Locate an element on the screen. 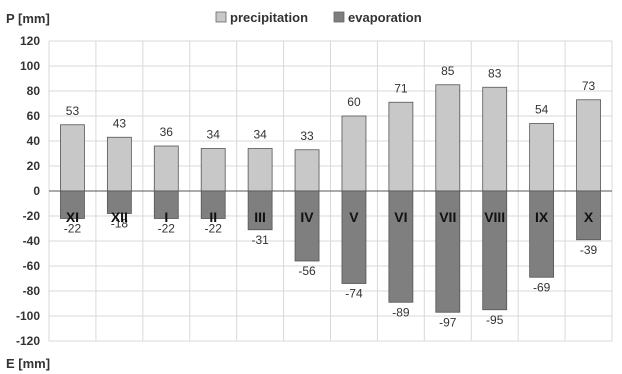 The image size is (622, 374). bar-evaporation-VIII is located at coordinates (495, 250).